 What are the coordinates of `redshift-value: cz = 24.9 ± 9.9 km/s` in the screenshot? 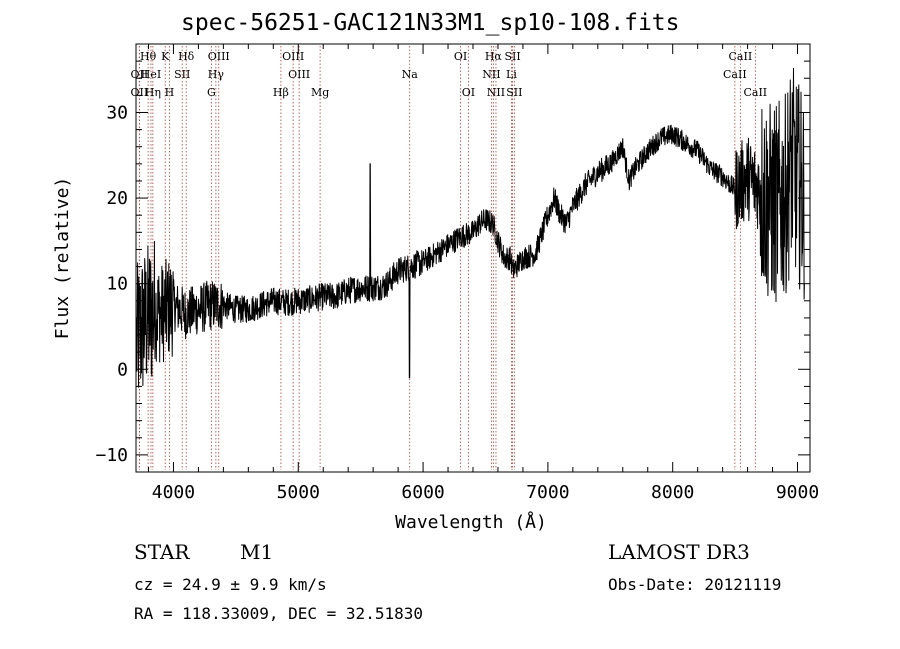 It's located at (230, 584).